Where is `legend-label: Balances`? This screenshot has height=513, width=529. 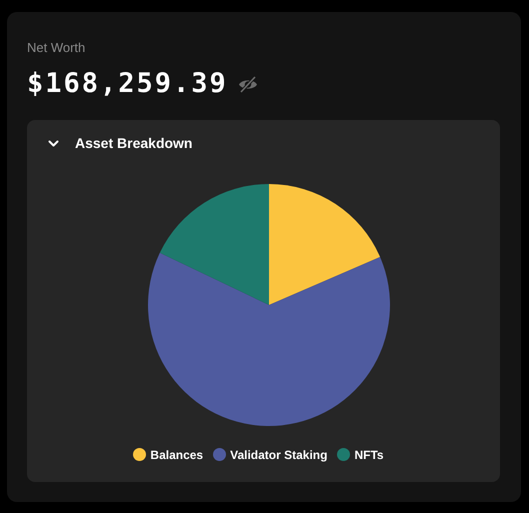 legend-label: Balances is located at coordinates (177, 455).